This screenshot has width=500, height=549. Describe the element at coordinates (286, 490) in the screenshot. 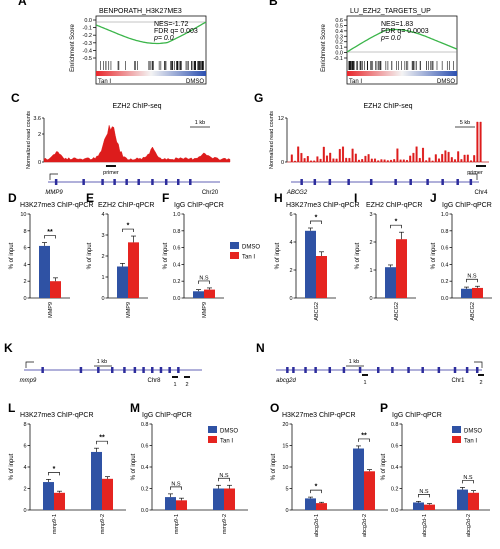

I see `y-tick-label: 5` at that location.